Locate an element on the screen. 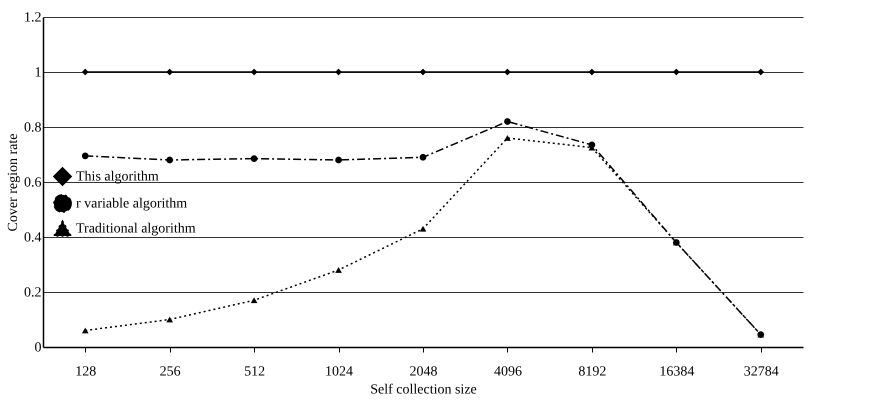 This screenshot has height=403, width=874. y-tick-label: 1.2 is located at coordinates (33, 18).